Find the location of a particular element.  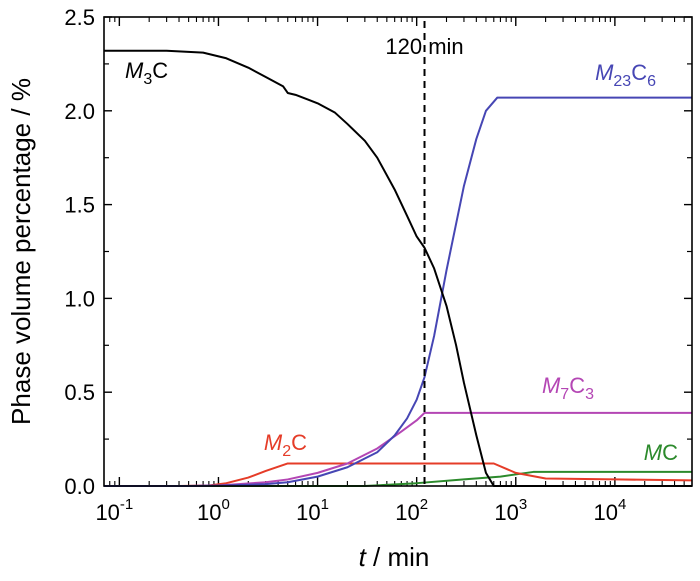

x-tick-label-exp: 1 is located at coordinates (325, 504).